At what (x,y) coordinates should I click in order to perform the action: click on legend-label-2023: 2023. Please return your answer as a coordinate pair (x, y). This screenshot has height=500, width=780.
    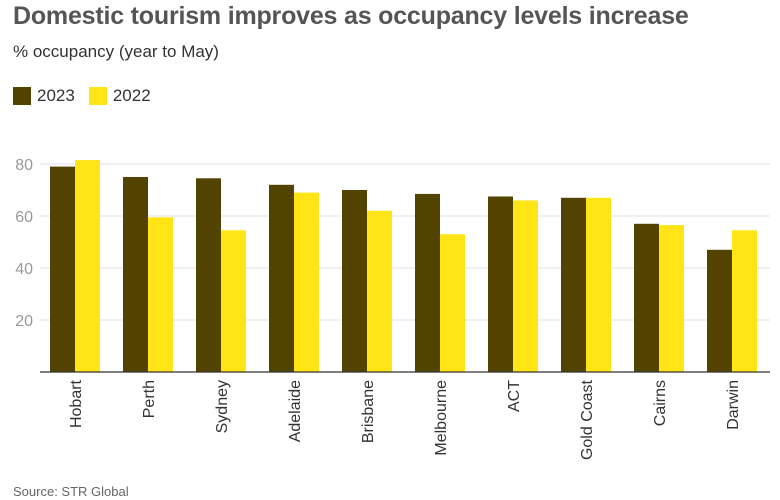
    Looking at the image, I should click on (56, 95).